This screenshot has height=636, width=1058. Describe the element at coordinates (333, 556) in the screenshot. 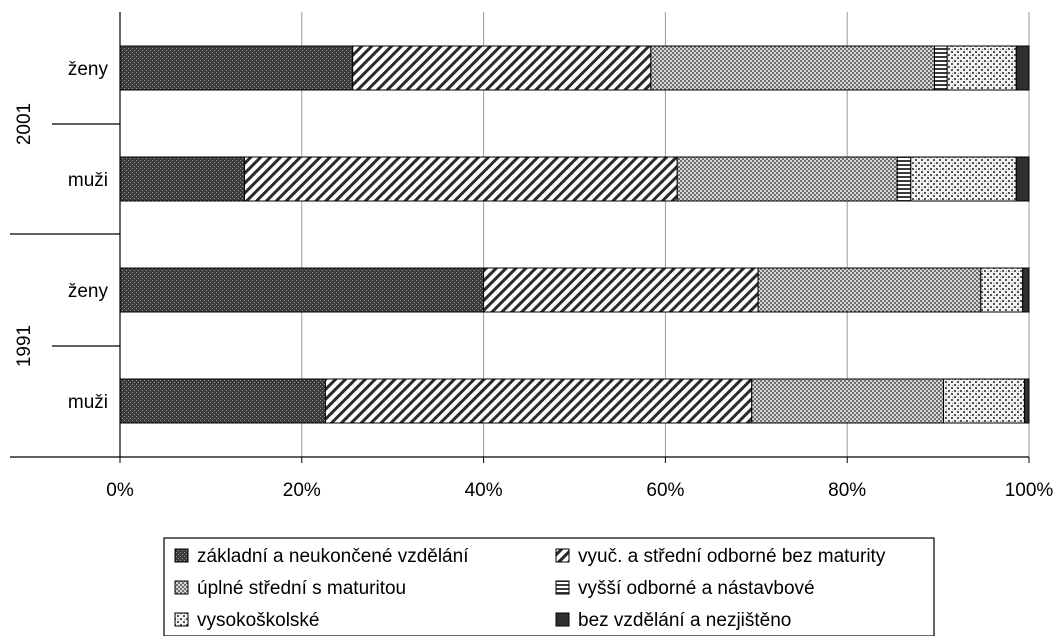

I see `legend-label: základní a neukončené vzdělání` at that location.